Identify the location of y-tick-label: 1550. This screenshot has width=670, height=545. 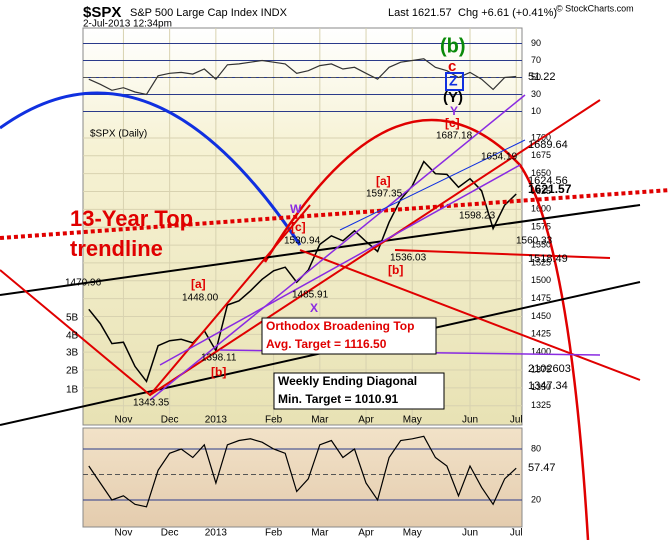
(541, 244).